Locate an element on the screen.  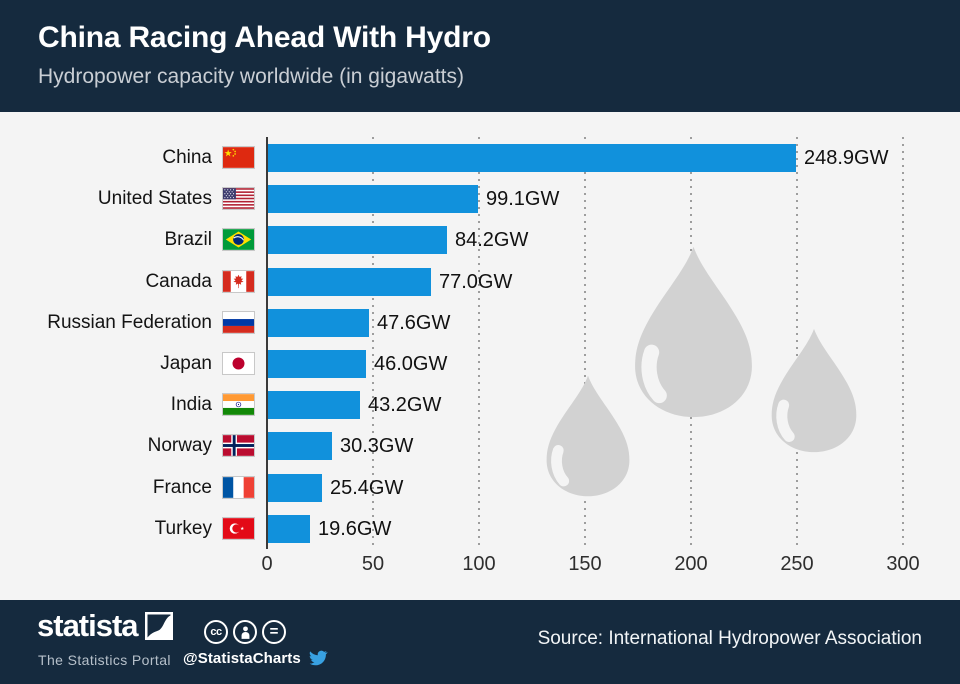
russia-flag-icon is located at coordinates (238, 322).